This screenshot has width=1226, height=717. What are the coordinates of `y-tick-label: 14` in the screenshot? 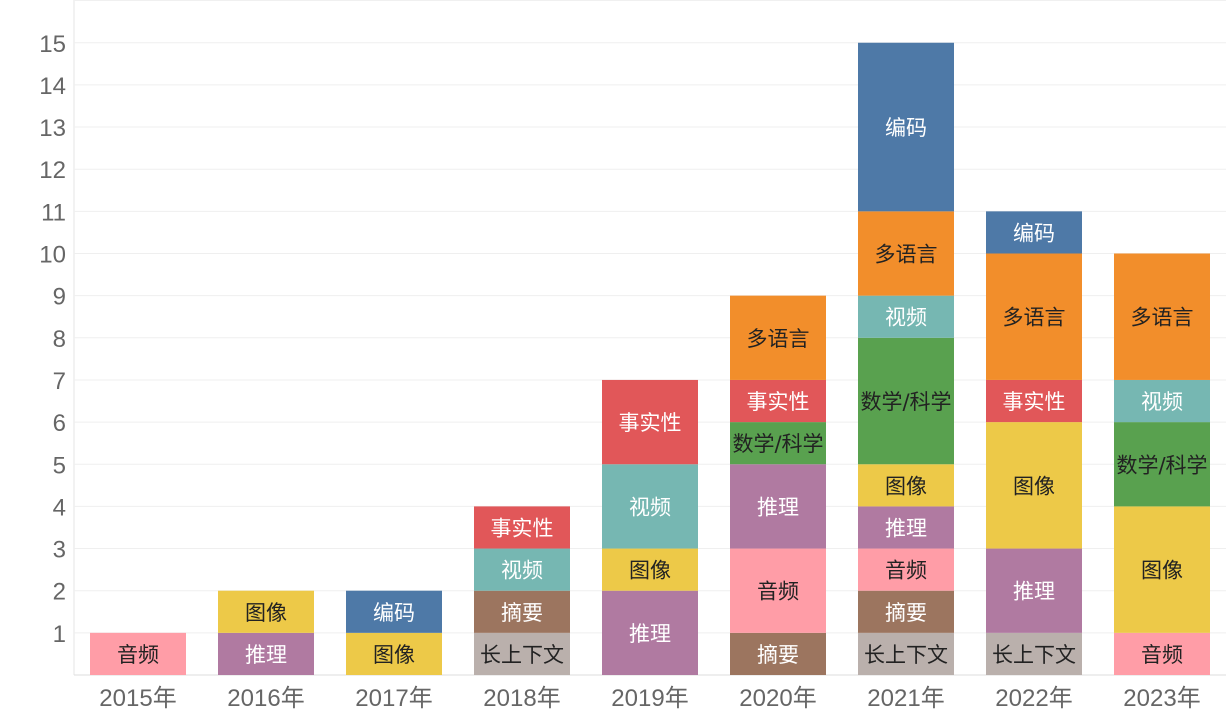 It's located at (52, 86).